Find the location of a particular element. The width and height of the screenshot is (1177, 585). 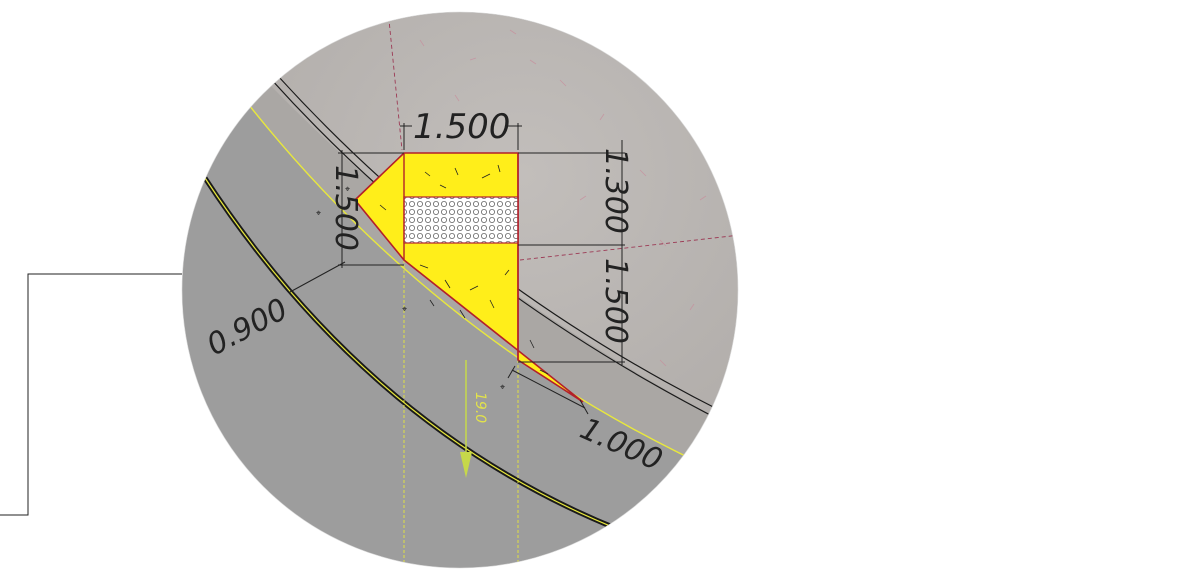

property-line is located at coordinates (395, 81).